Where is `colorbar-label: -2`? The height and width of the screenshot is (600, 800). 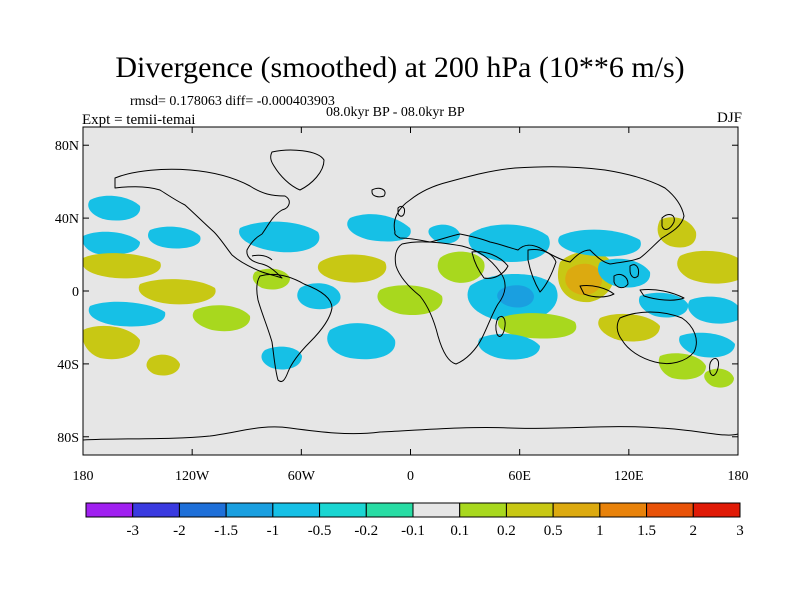
colorbar-label: -2 is located at coordinates (179, 531).